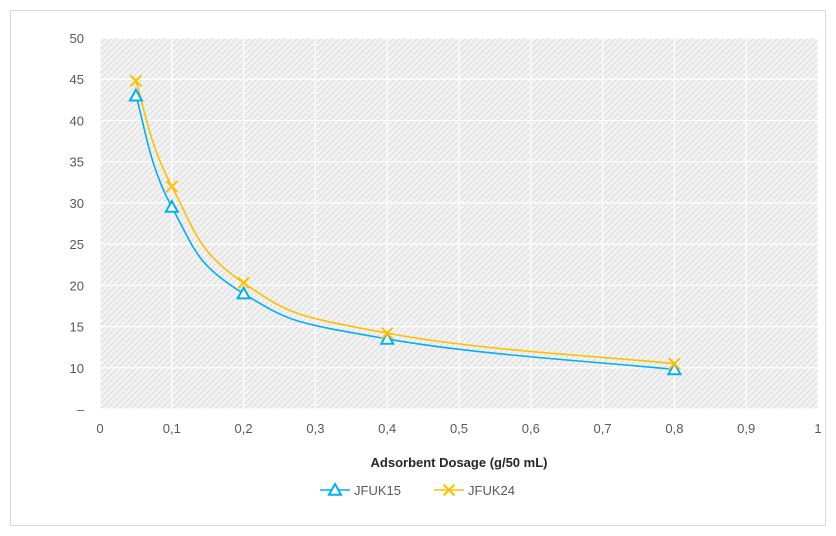  I want to click on y-tick-label: 45, so click(77, 79).